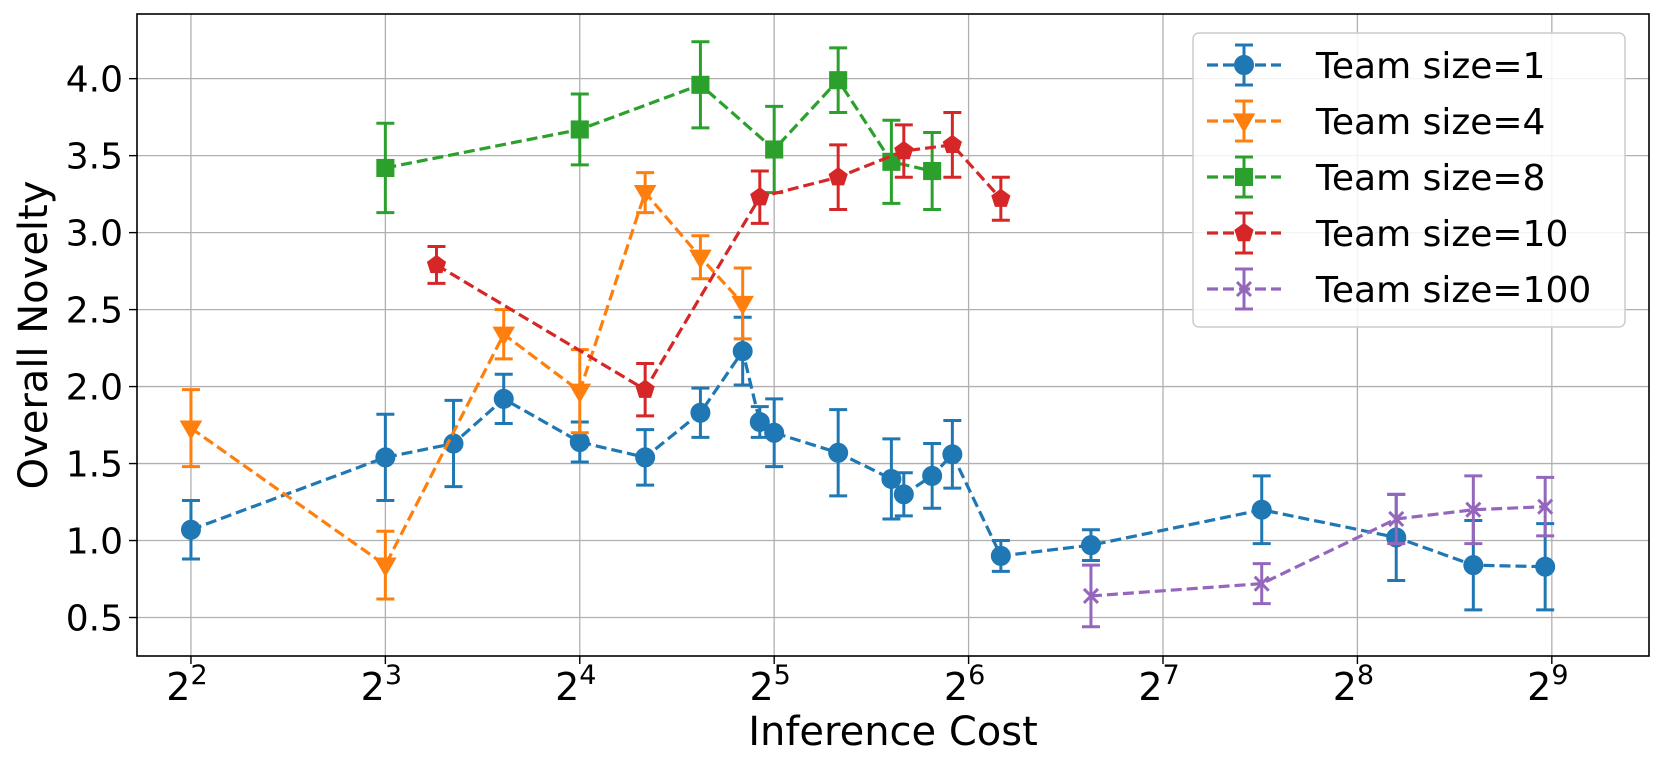 This screenshot has width=1660, height=774. I want to click on legend-label: Team size=8, so click(1430, 178).